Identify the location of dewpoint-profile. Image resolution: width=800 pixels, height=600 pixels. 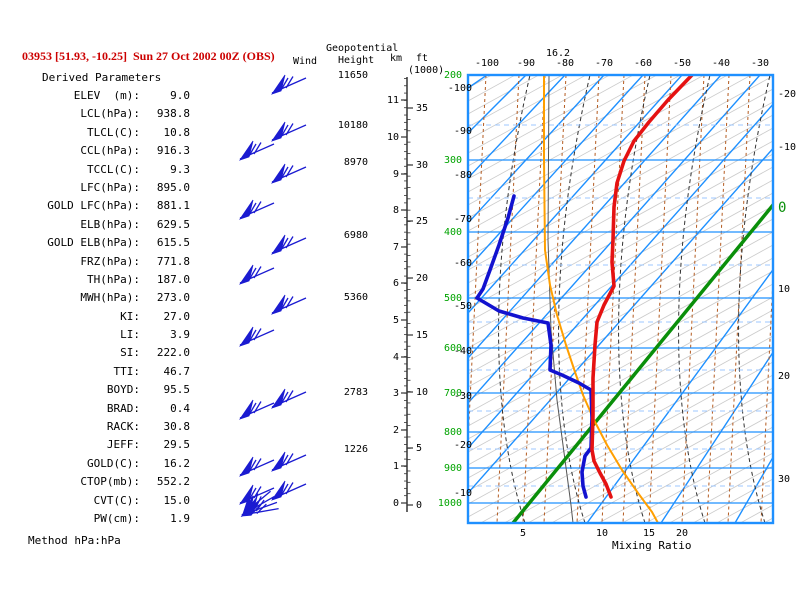
(534, 346).